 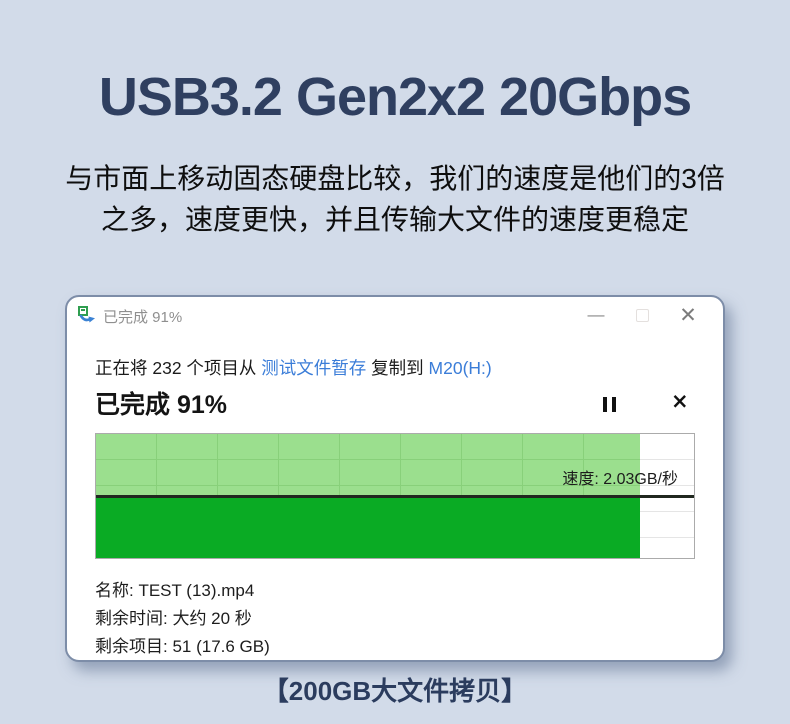 I want to click on cancel-icon: ×, so click(x=680, y=401).